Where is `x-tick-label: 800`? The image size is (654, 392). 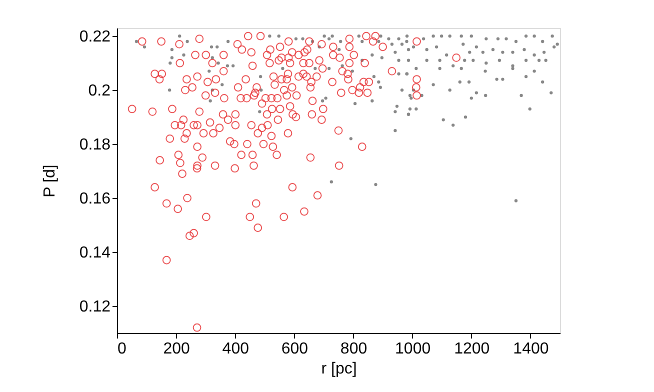 x-tick-label: 800 is located at coordinates (354, 349).